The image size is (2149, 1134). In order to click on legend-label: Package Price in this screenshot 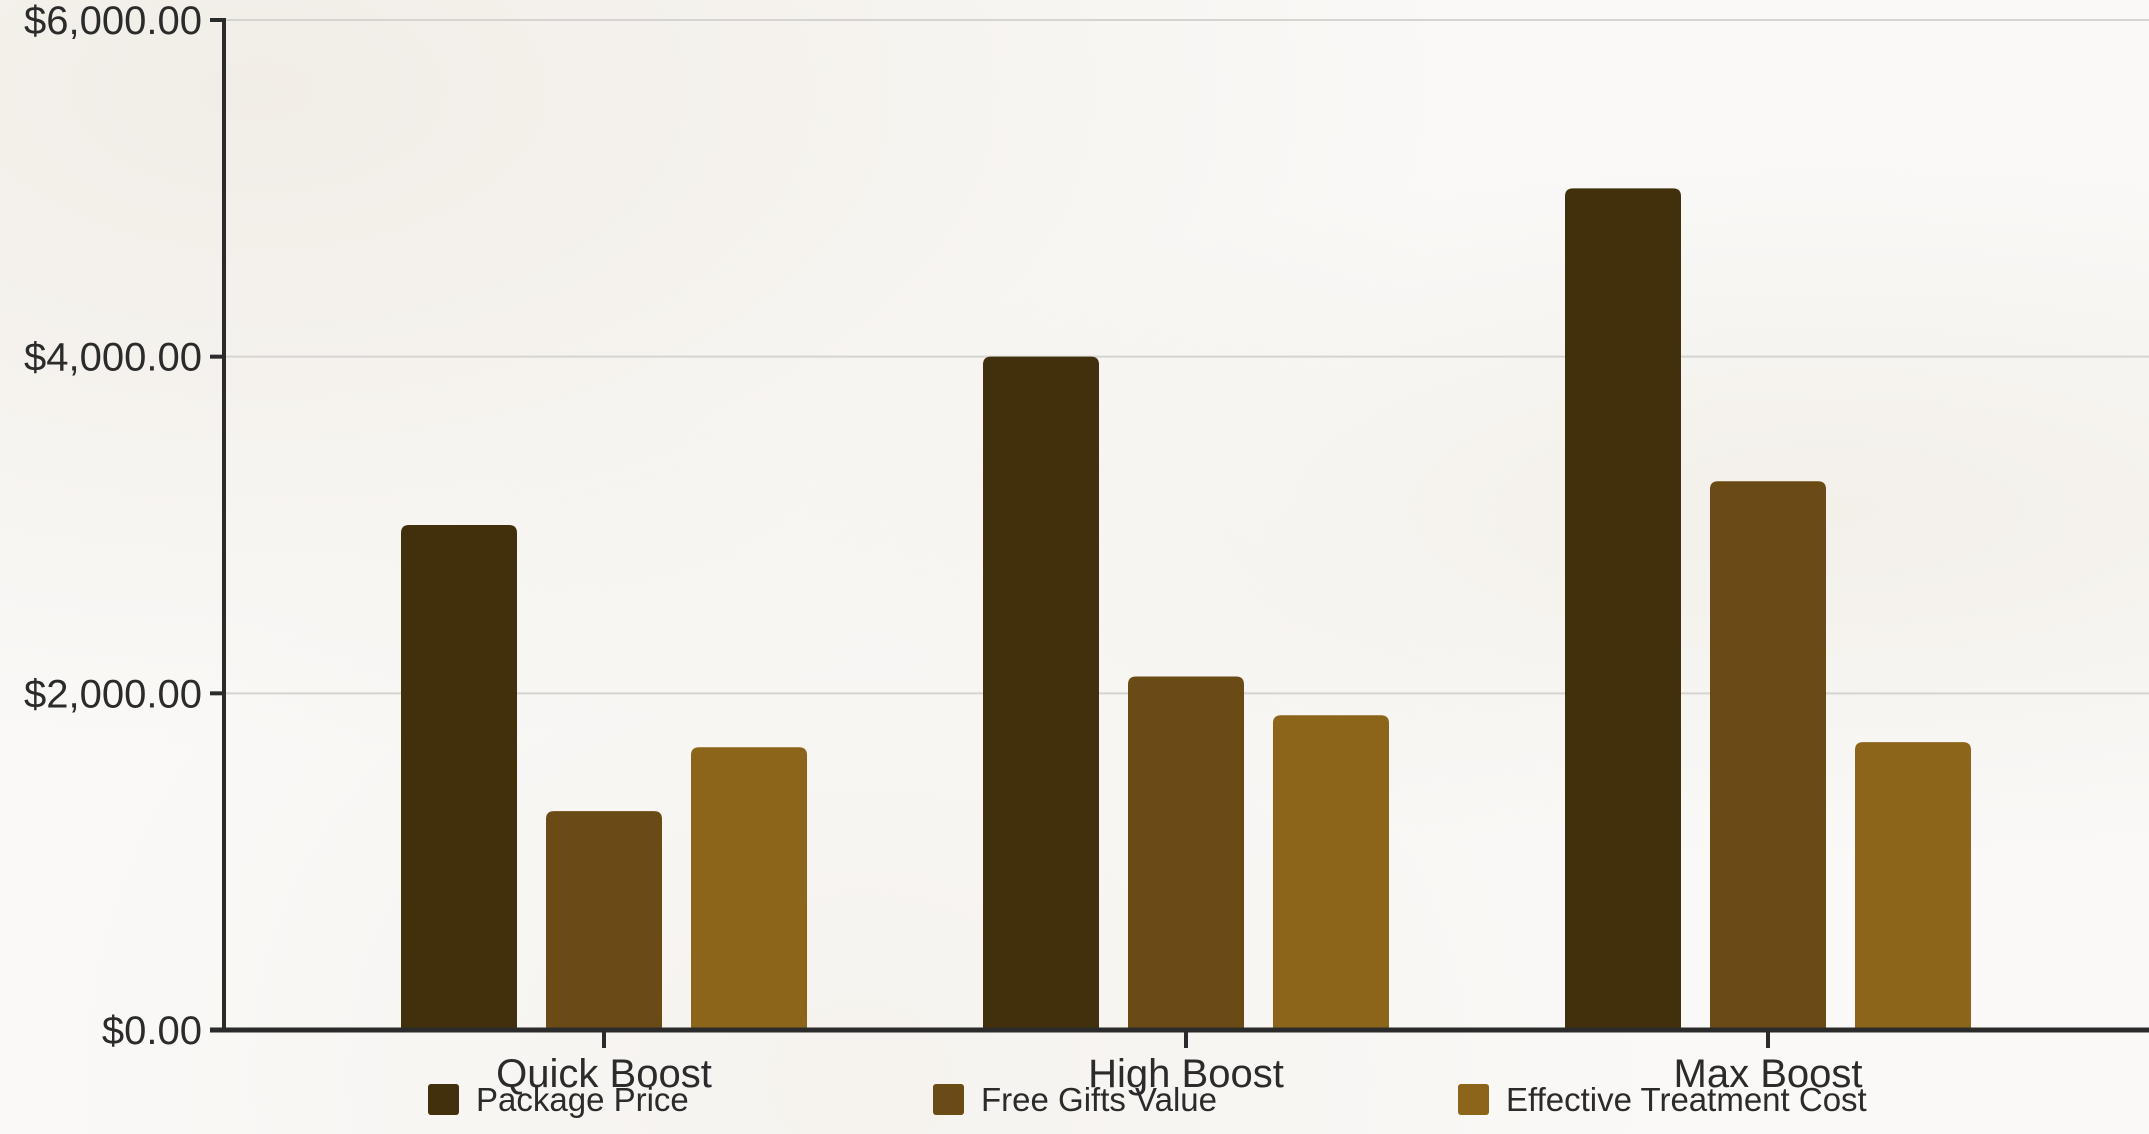, I will do `click(582, 1099)`.